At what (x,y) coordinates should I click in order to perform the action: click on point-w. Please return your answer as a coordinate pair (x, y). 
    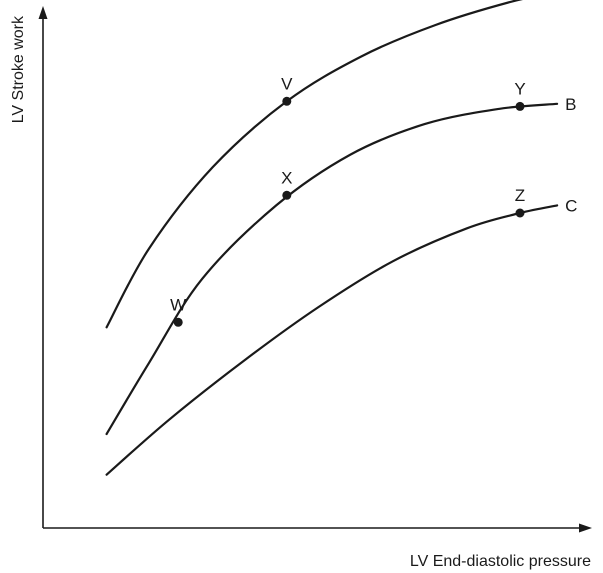
    Looking at the image, I should click on (178, 322).